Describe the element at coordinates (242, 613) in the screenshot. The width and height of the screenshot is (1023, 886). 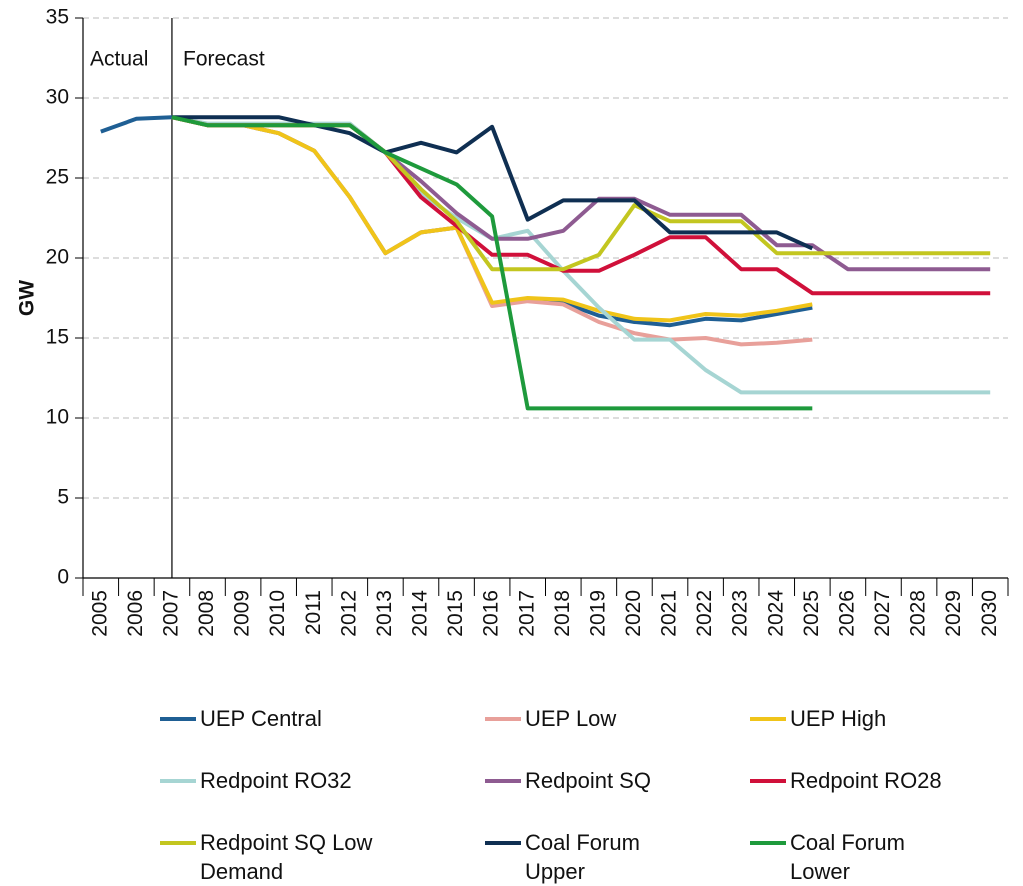
I see `x-tick-label: 2009` at that location.